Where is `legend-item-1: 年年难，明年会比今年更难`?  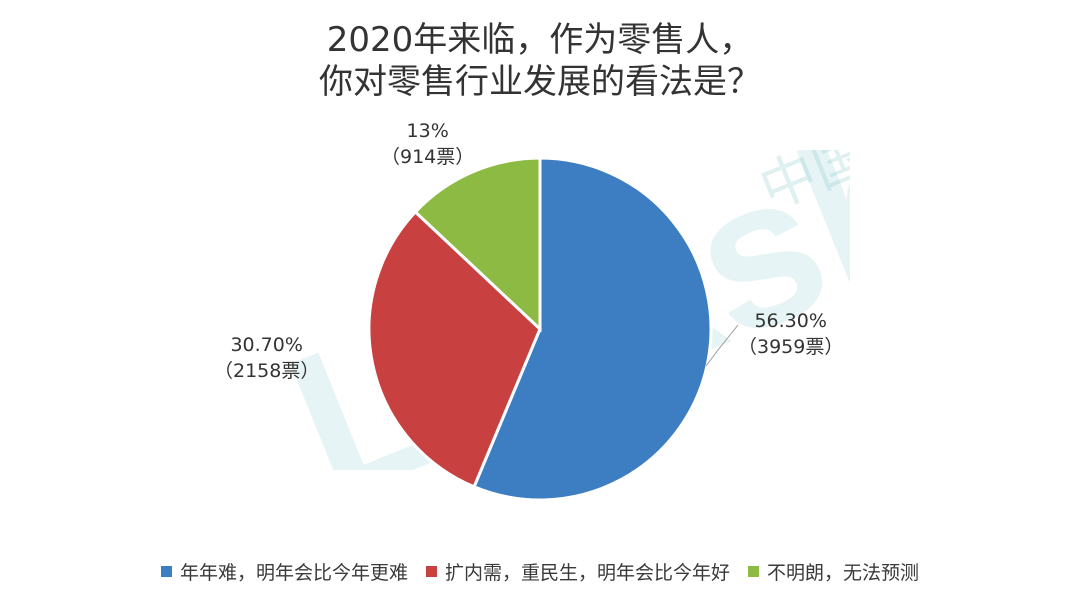
legend-item-1: 年年难，明年会比今年更难 is located at coordinates (284, 571).